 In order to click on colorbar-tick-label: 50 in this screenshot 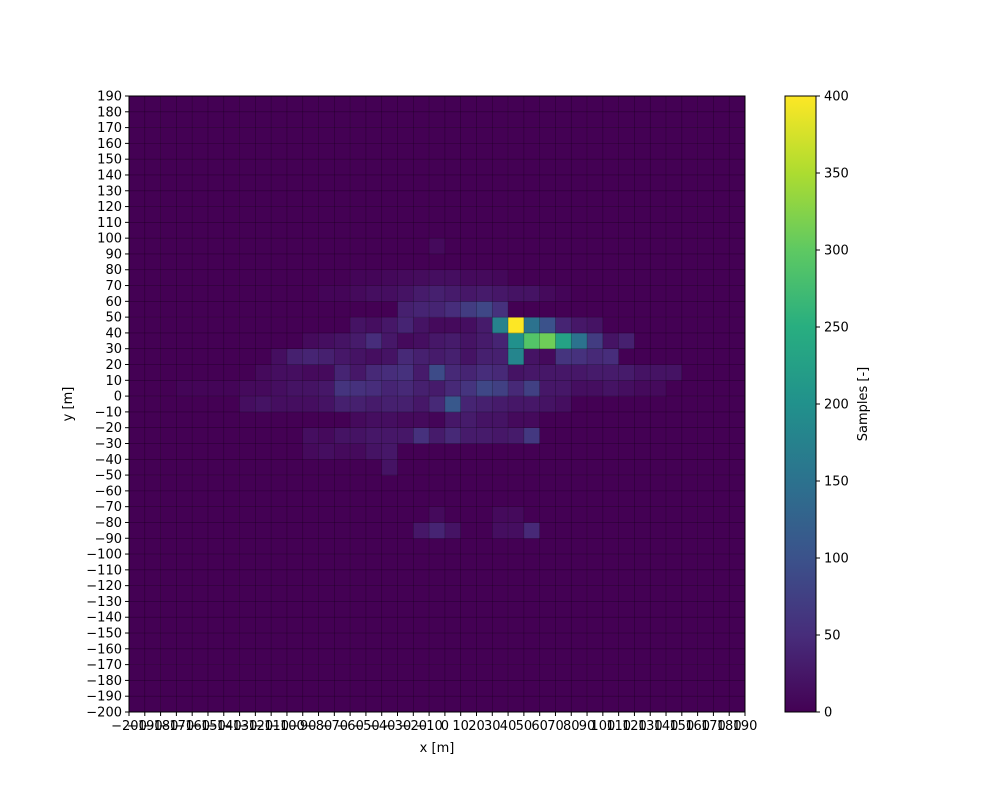, I will do `click(832, 636)`.